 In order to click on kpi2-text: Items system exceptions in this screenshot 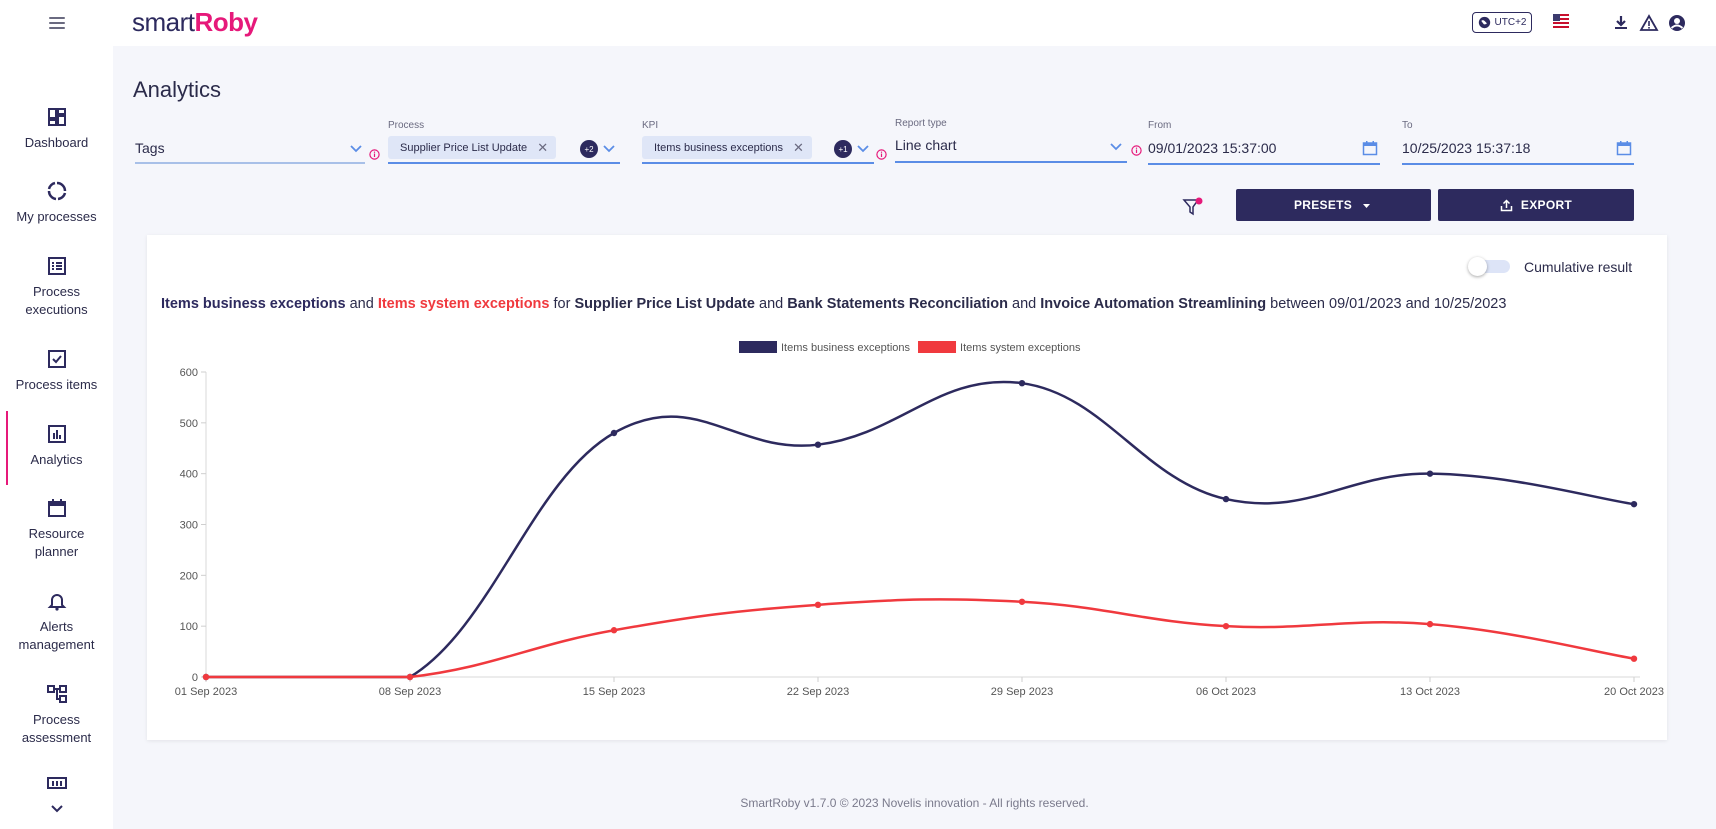, I will do `click(463, 304)`.